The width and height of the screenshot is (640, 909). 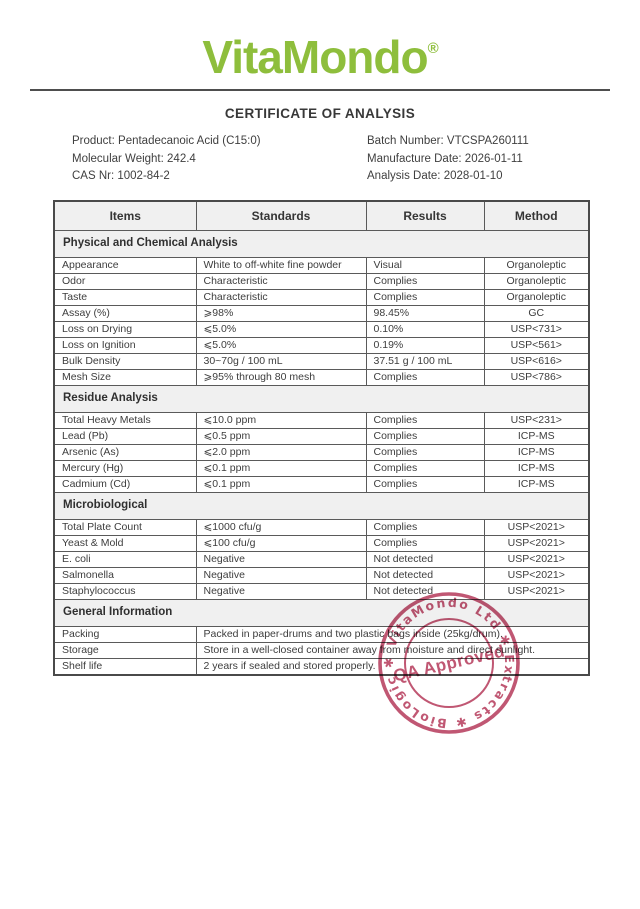 I want to click on cell-method: USP<731>, so click(x=536, y=329).